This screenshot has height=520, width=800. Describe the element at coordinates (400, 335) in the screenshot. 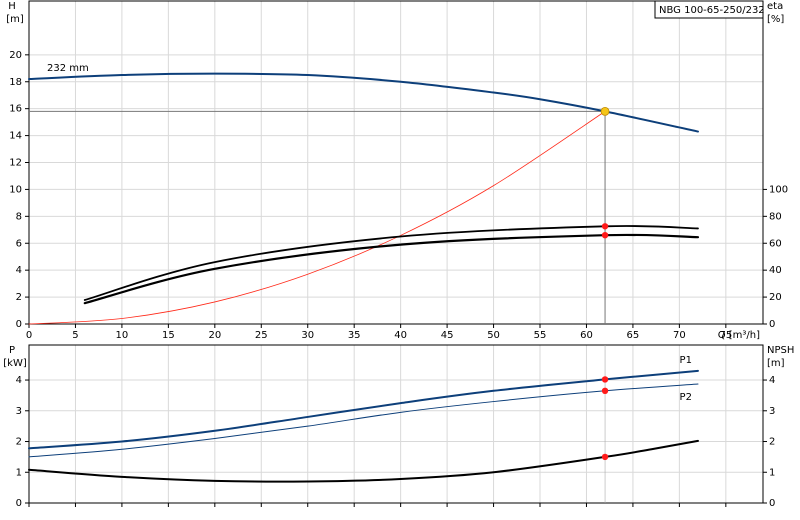

I see `x-tick-label: 40` at that location.